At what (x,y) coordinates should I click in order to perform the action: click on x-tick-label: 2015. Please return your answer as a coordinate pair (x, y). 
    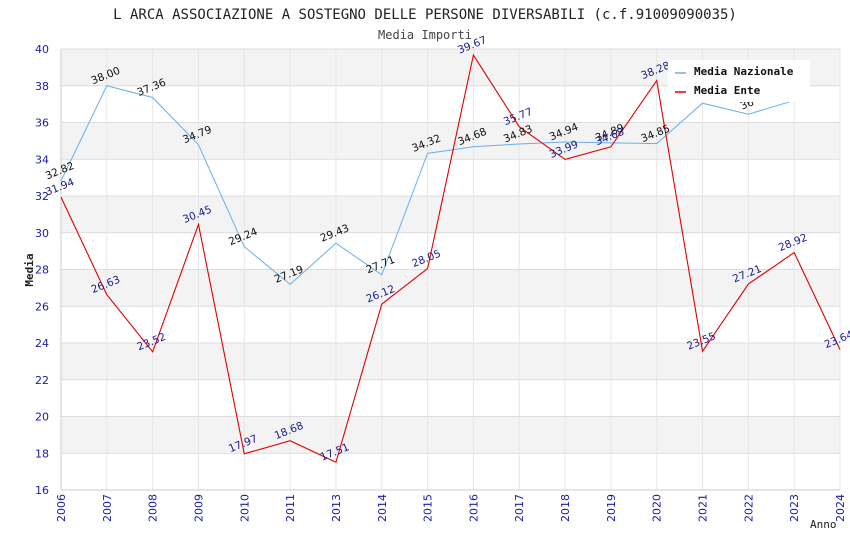
    Looking at the image, I should click on (428, 508).